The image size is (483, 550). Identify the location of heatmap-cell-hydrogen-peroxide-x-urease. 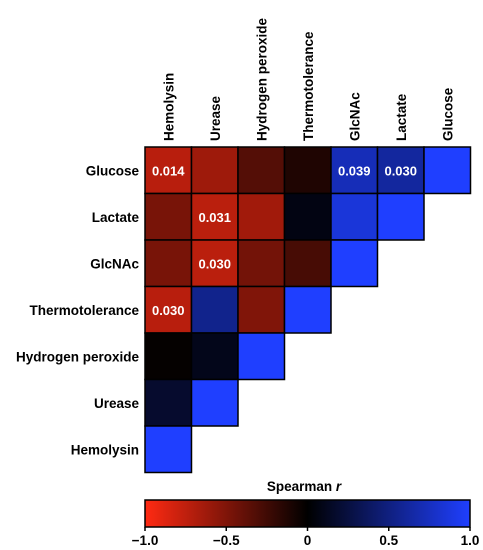
(214, 356).